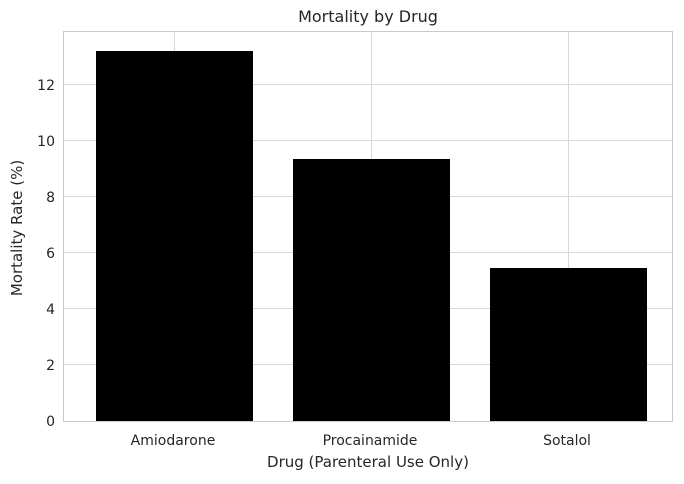 This screenshot has width=684, height=484. I want to click on y-tick-label-6: 6, so click(50, 253).